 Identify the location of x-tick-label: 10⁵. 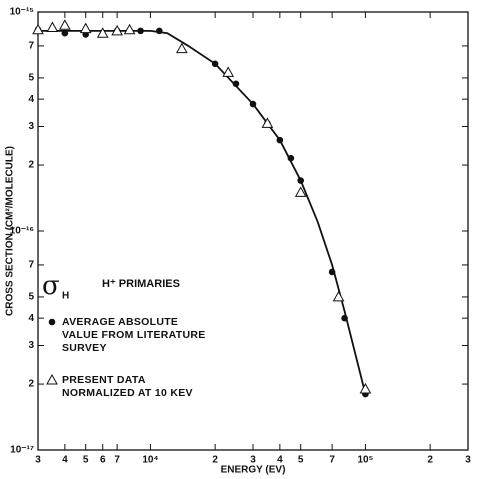
(366, 460).